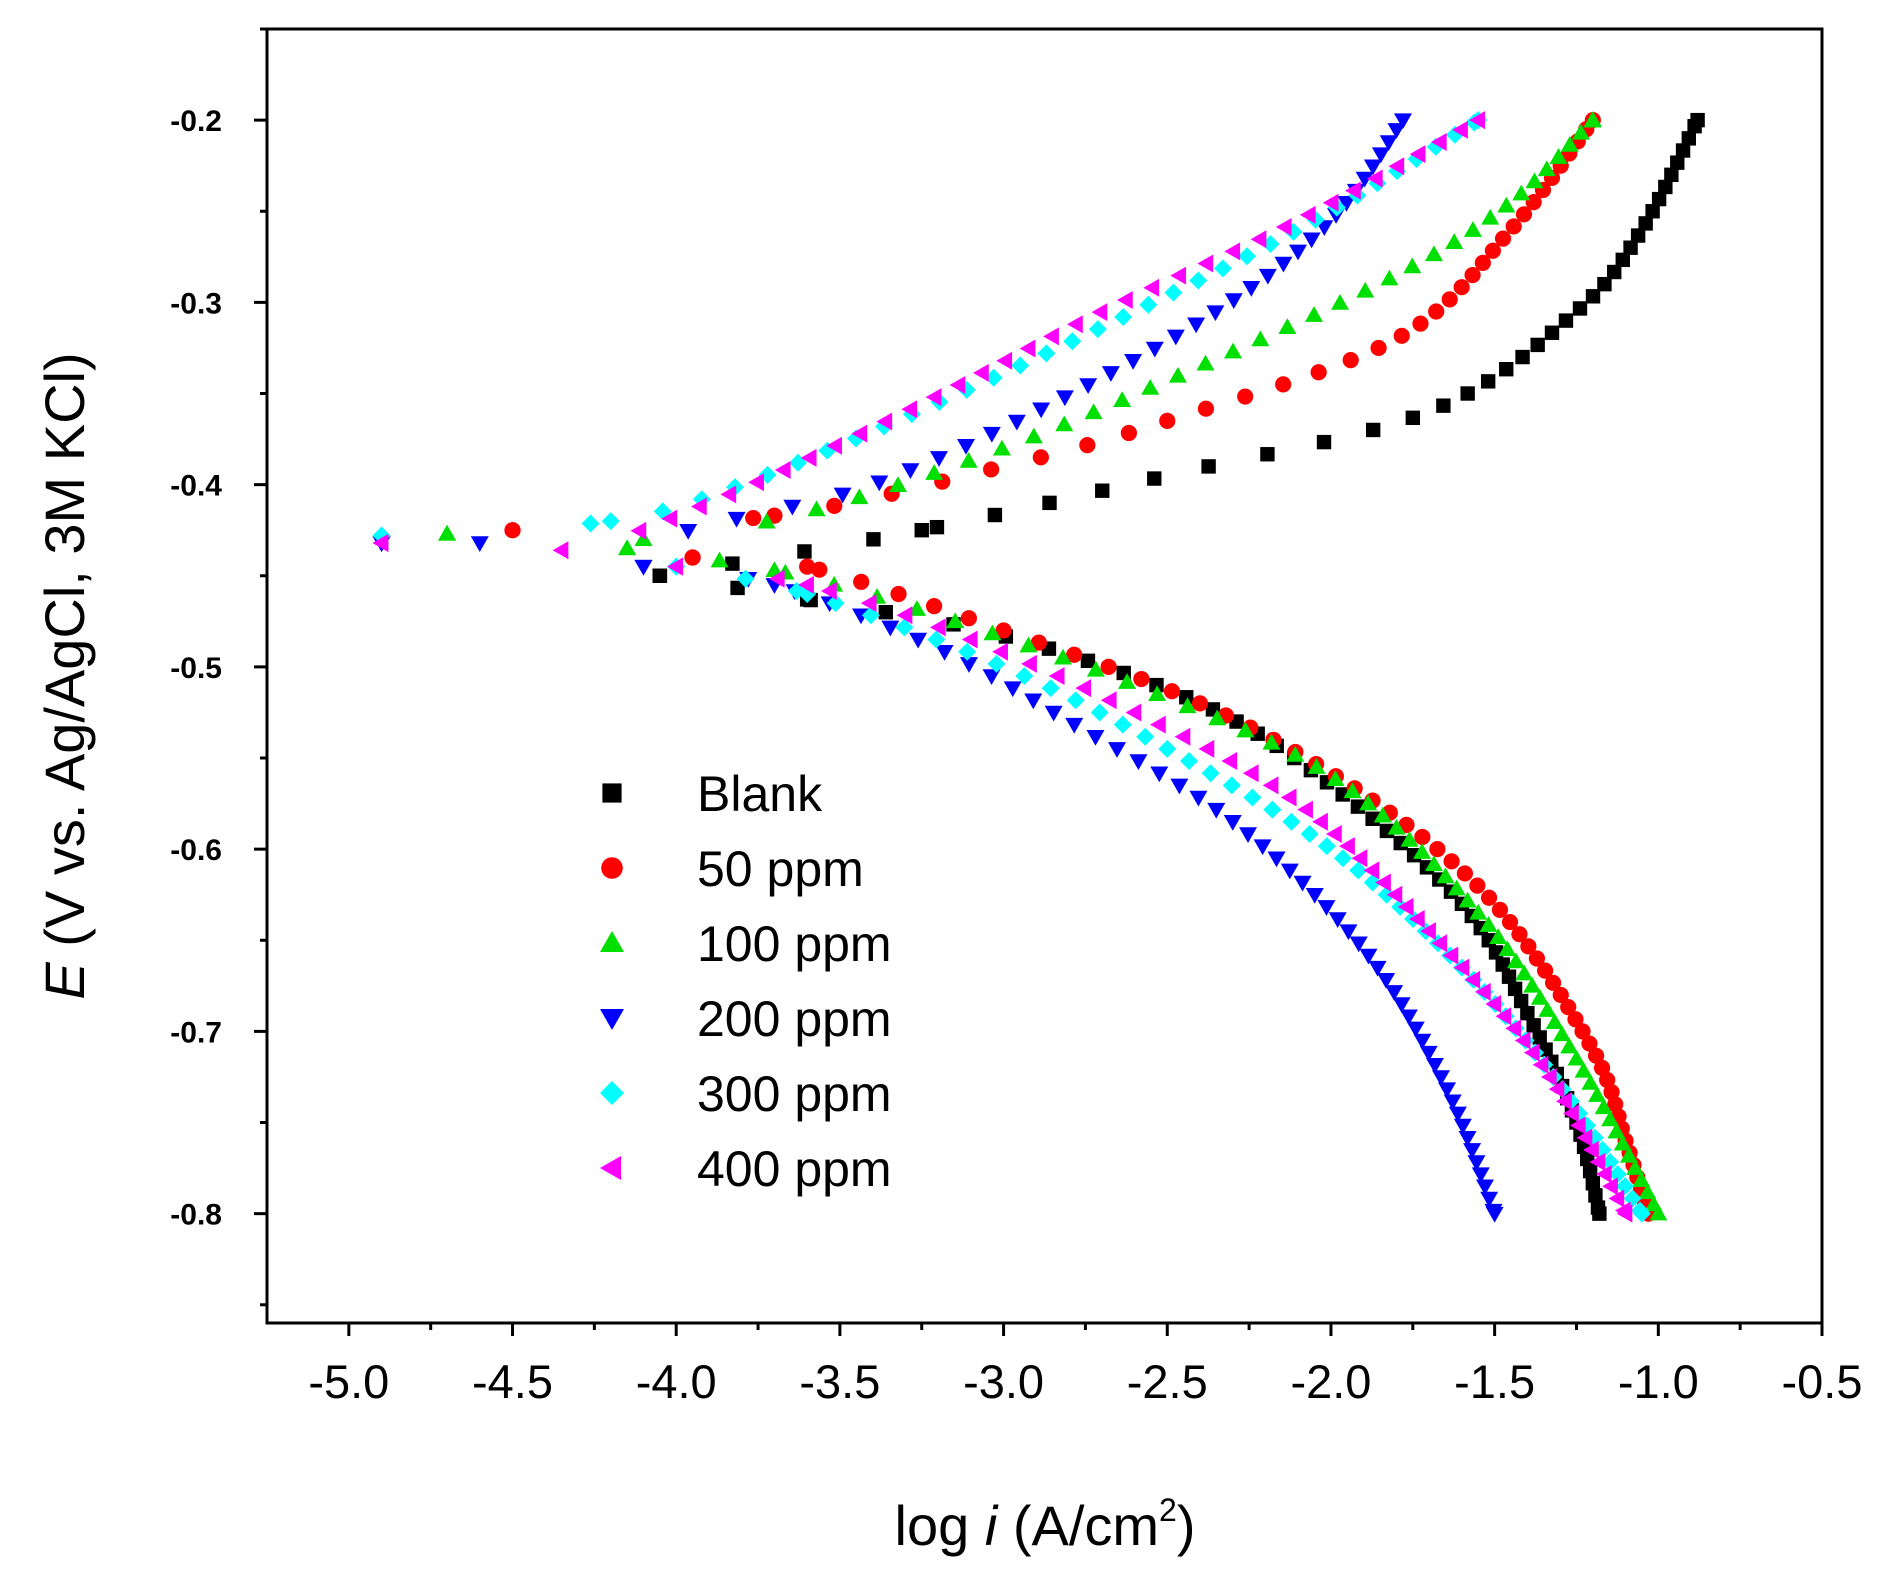 This screenshot has height=1575, width=1888. What do you see at coordinates (746, 1019) in the screenshot?
I see `legend-item: 200 ppm` at bounding box center [746, 1019].